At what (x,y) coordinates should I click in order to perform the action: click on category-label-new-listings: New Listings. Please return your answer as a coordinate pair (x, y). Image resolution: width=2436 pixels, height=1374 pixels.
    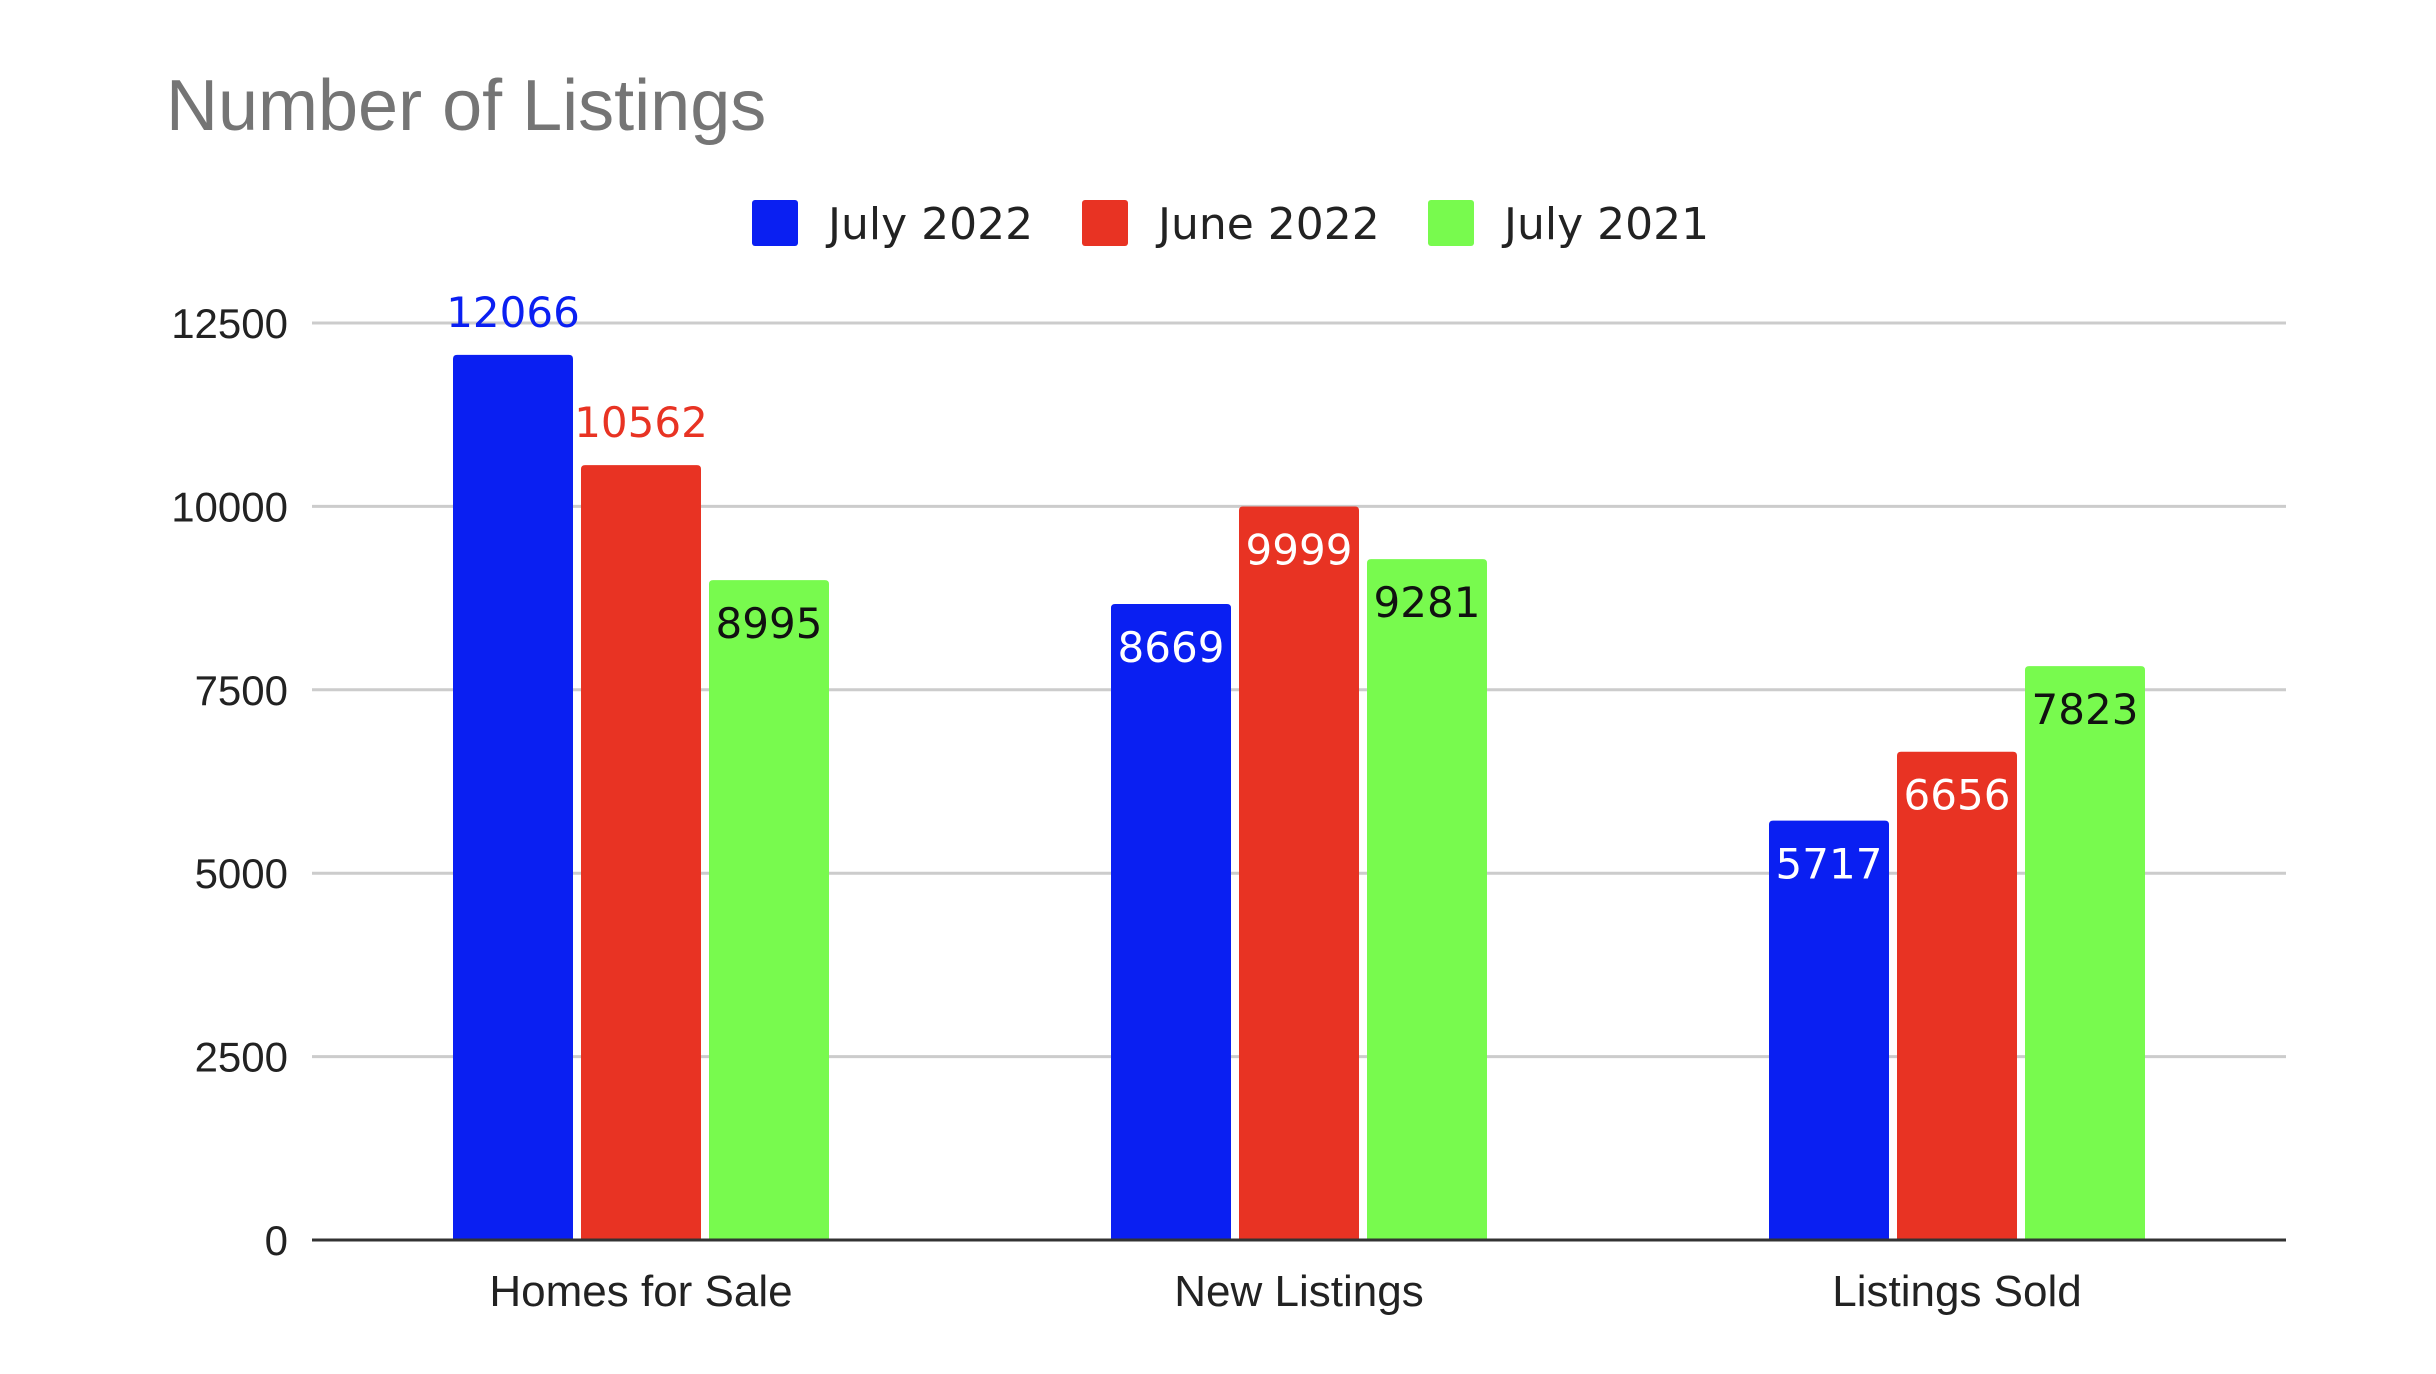
    Looking at the image, I should click on (1298, 1291).